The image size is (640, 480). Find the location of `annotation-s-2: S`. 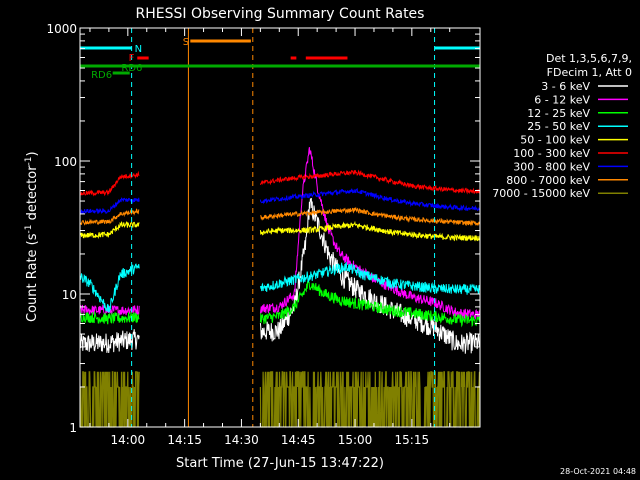

annotation-s-2: S is located at coordinates (186, 42).